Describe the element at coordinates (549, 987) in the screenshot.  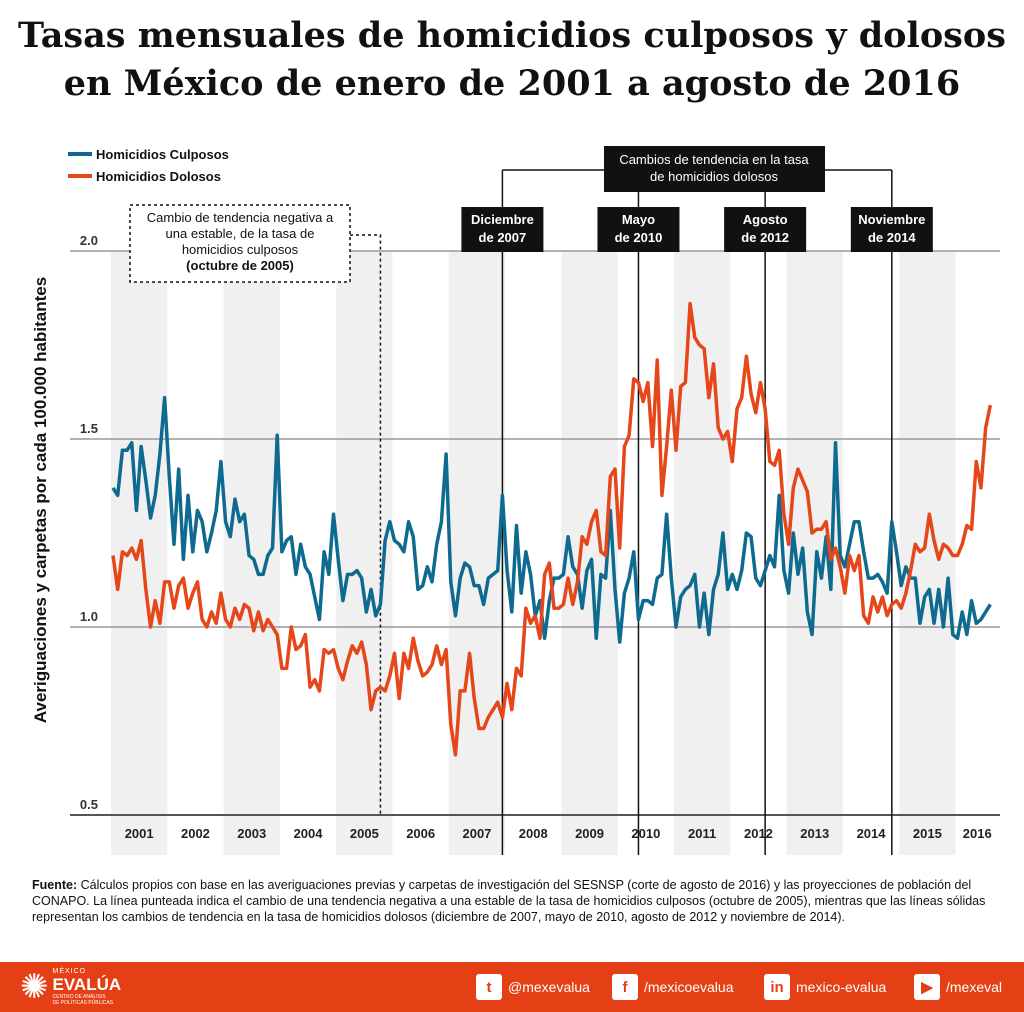
I see `social-label: @mexevalua` at that location.